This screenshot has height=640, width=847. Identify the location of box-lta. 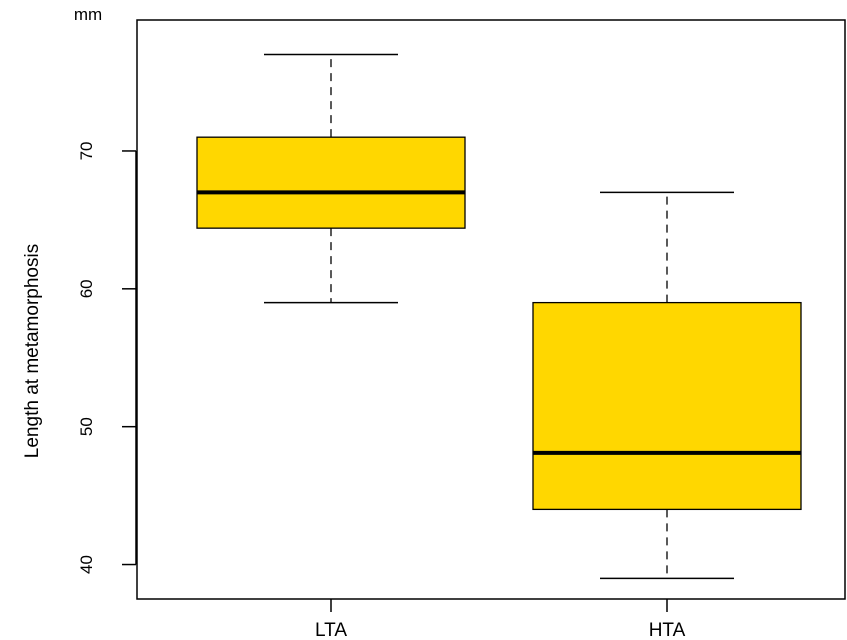
(331, 178).